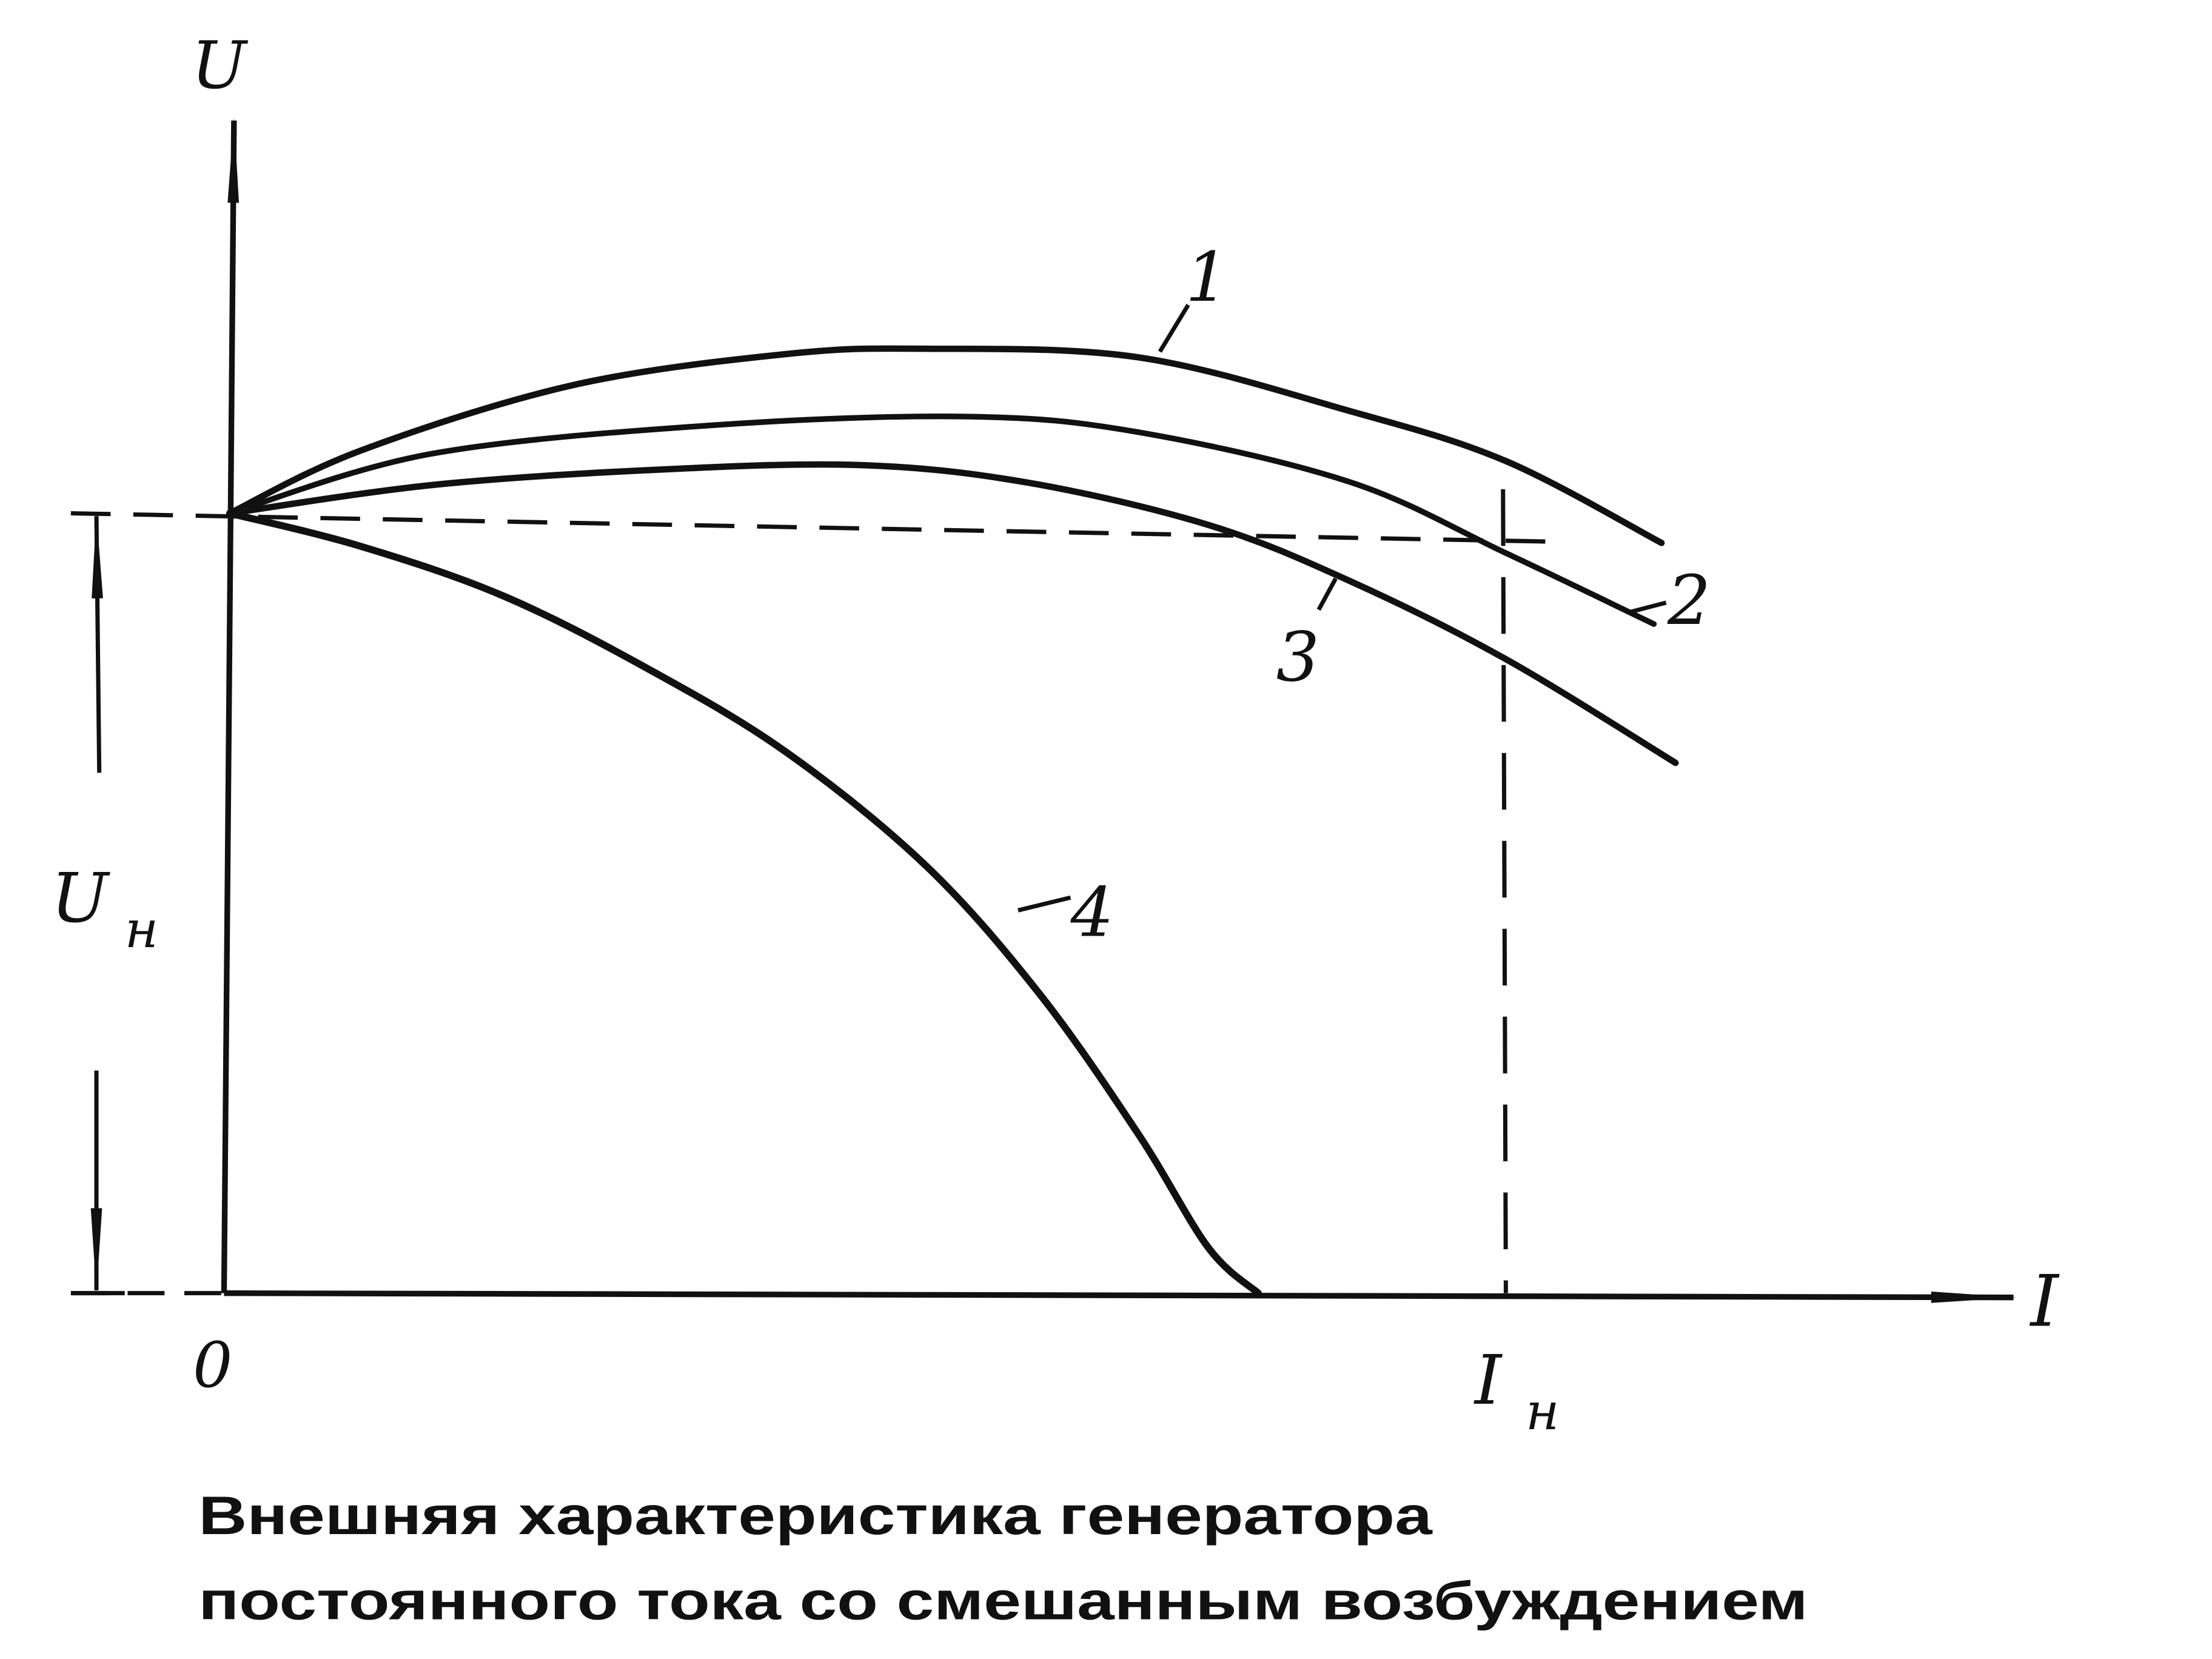 This screenshot has height=1659, width=2212. Describe the element at coordinates (221, 66) in the screenshot. I see `y-axis-label: U` at that location.